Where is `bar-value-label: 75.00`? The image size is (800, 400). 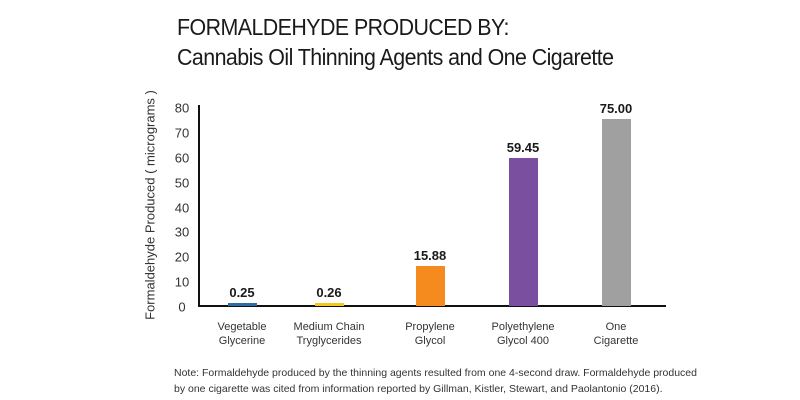
bar-value-label: 75.00 is located at coordinates (616, 109).